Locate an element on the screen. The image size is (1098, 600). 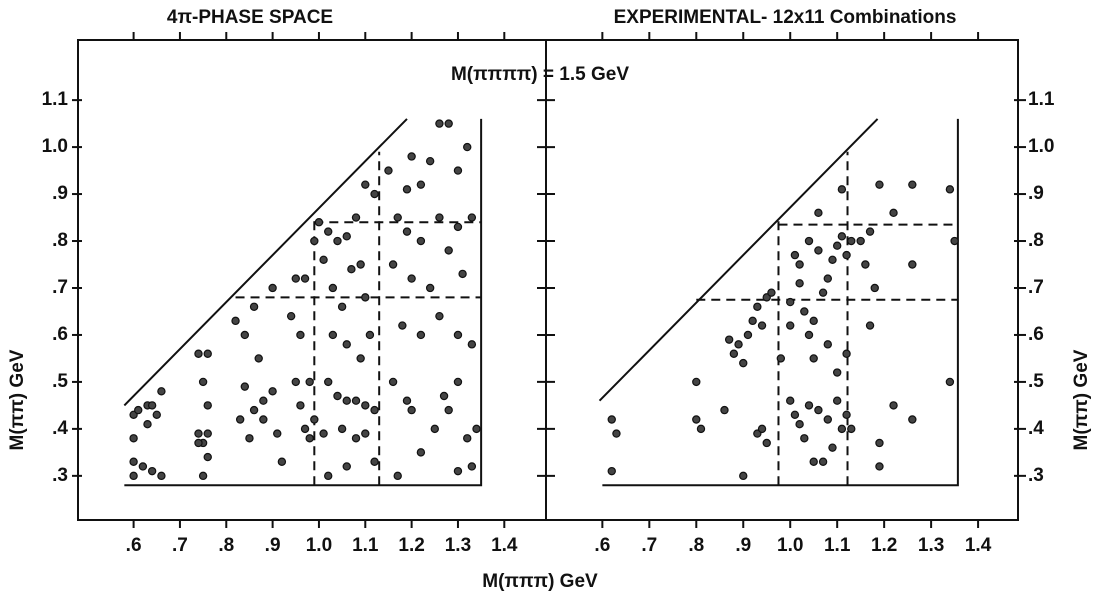
y-tick-label: .3 is located at coordinates (1036, 475).